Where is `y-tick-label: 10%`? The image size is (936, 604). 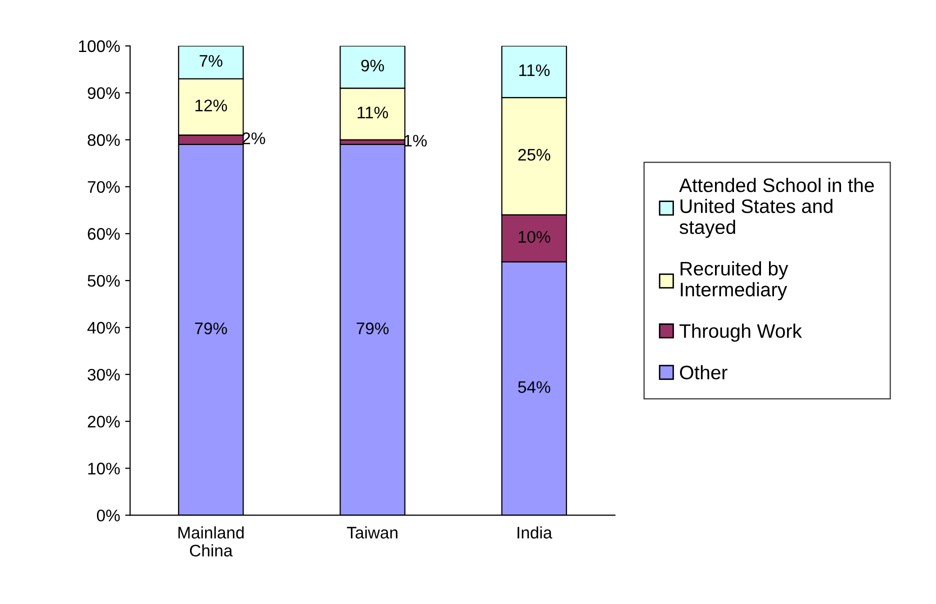 y-tick-label: 10% is located at coordinates (104, 468).